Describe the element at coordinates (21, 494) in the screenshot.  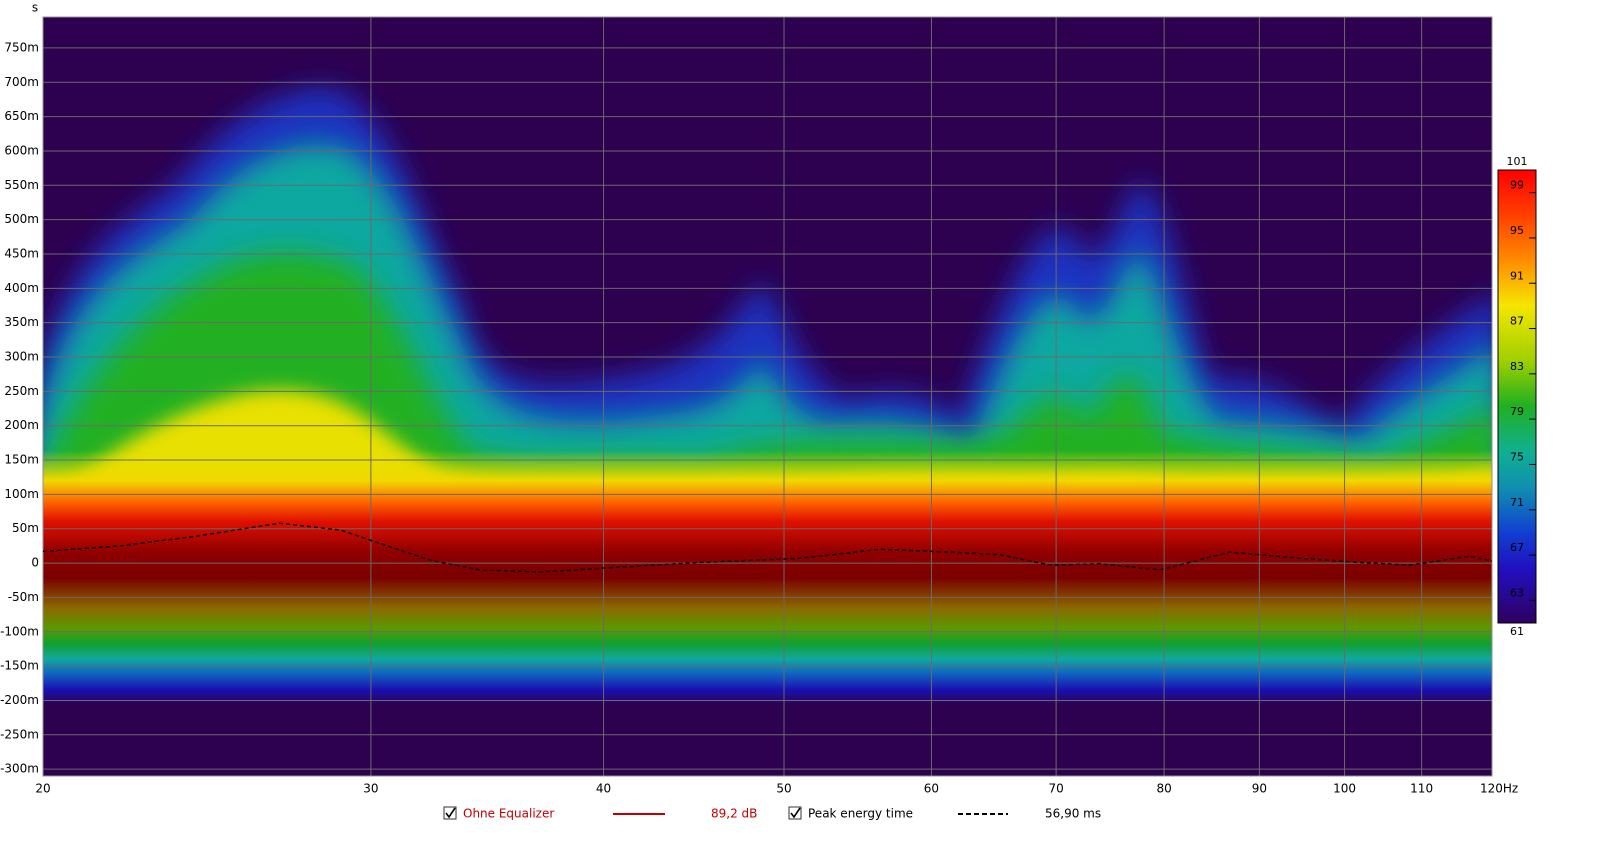
I see `y-tick-label: 100m` at that location.